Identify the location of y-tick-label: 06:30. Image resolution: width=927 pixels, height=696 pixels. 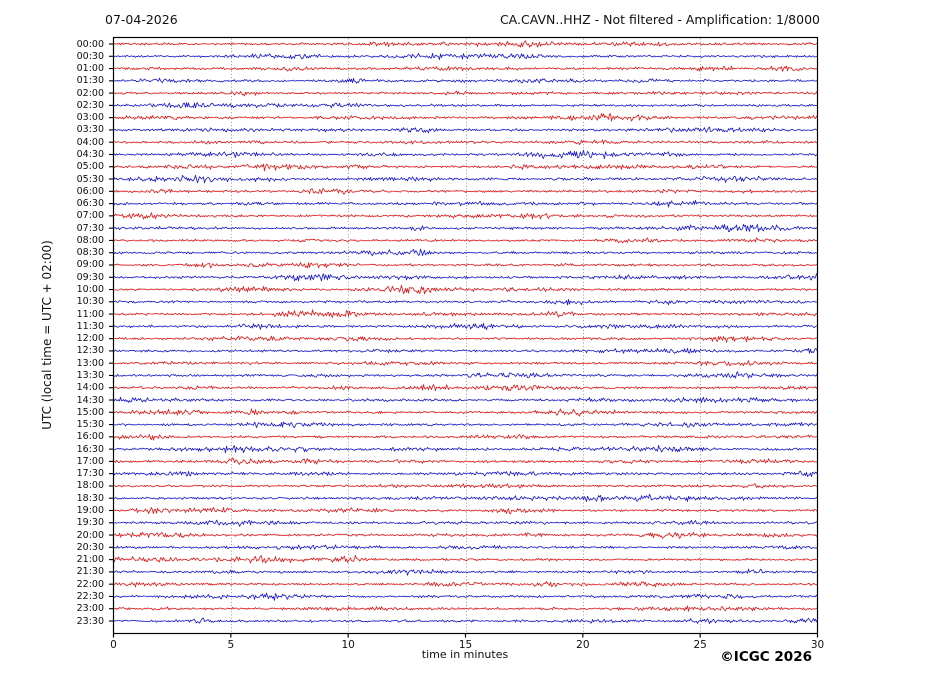
(90, 204).